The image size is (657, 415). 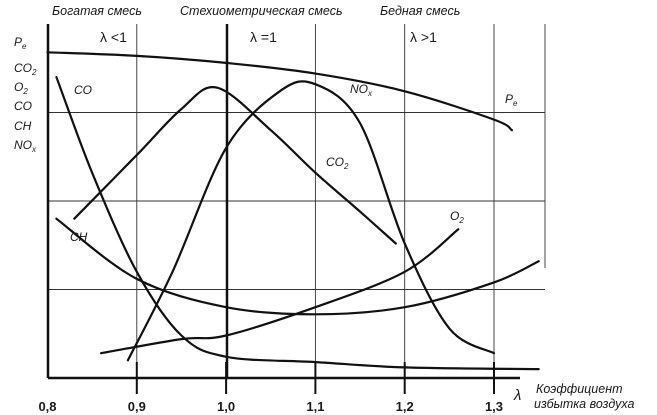 I want to click on curve-label-co: CO, so click(x=83, y=90).